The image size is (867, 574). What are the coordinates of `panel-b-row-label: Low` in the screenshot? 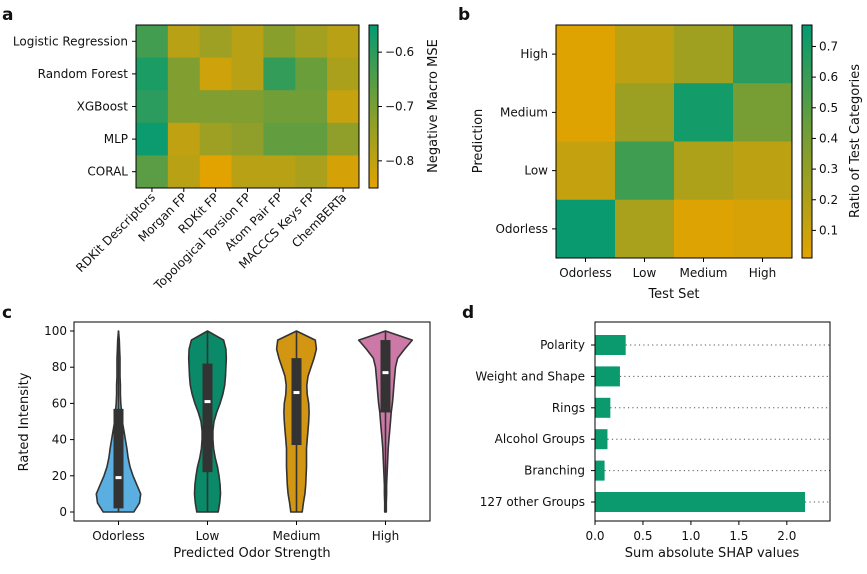 It's located at (536, 171).